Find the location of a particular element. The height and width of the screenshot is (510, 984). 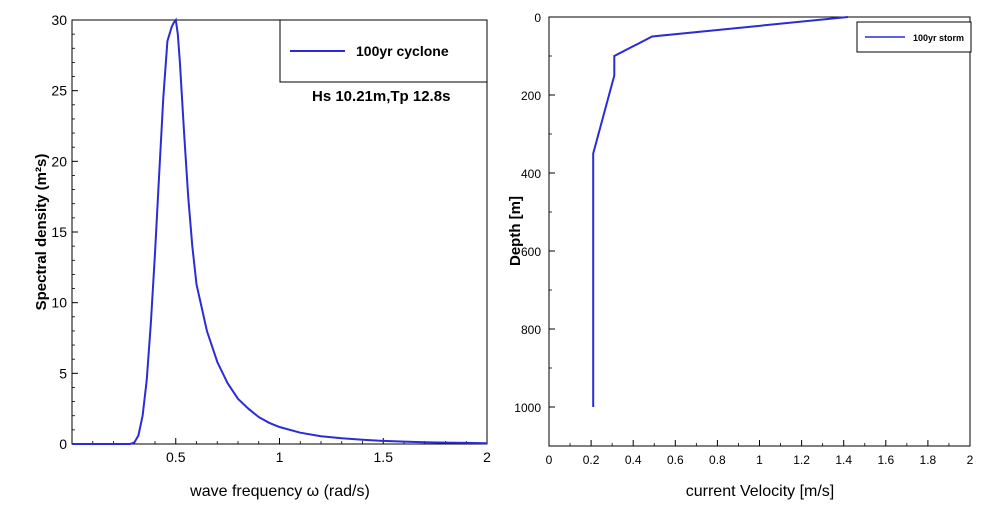

right-x-tick-label: 1 is located at coordinates (759, 460).